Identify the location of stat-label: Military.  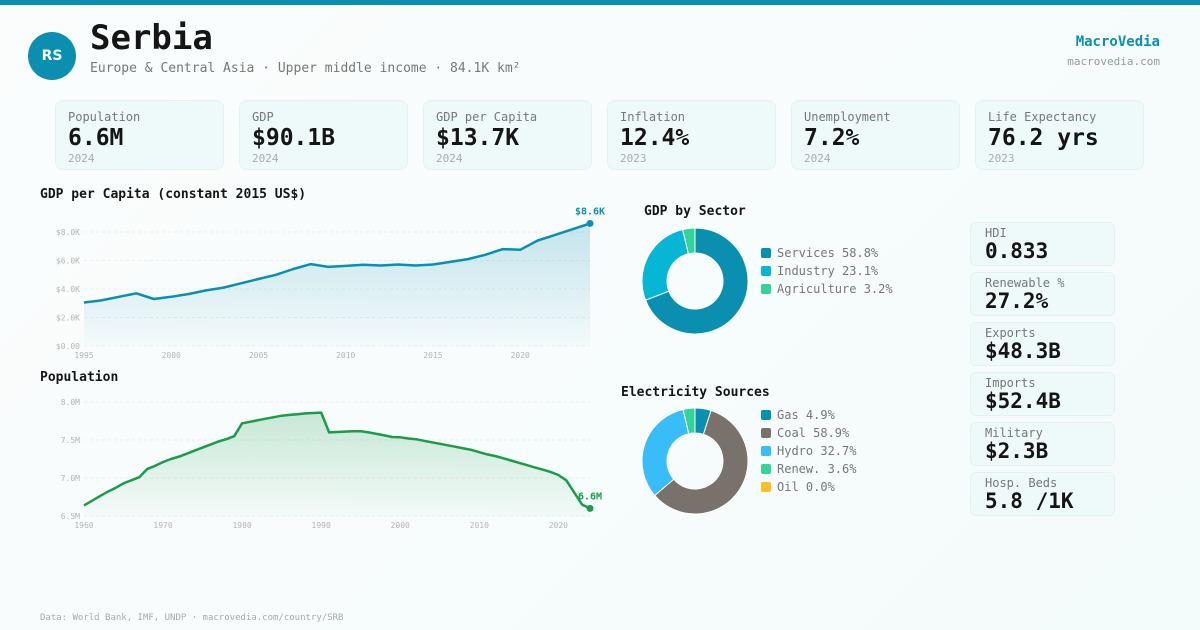
(1014, 433).